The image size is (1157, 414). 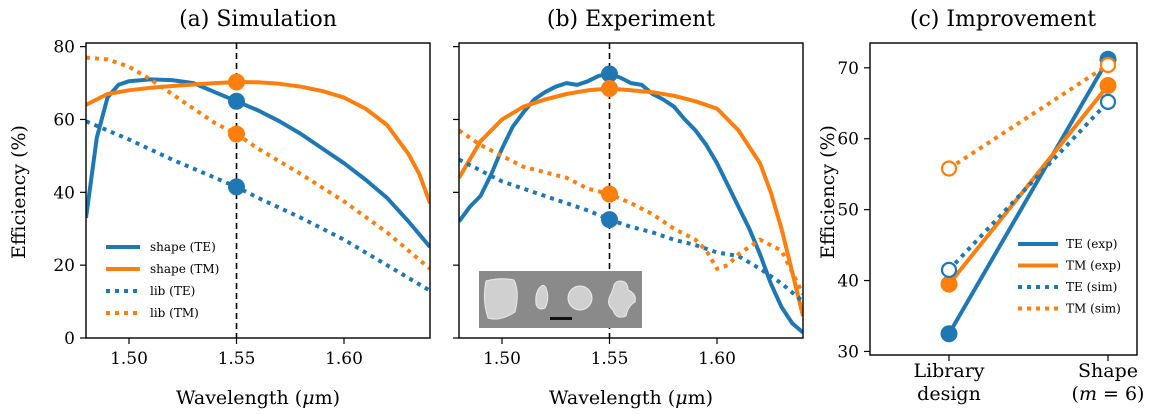 What do you see at coordinates (174, 313) in the screenshot?
I see `legend-label: lib (TM)` at bounding box center [174, 313].